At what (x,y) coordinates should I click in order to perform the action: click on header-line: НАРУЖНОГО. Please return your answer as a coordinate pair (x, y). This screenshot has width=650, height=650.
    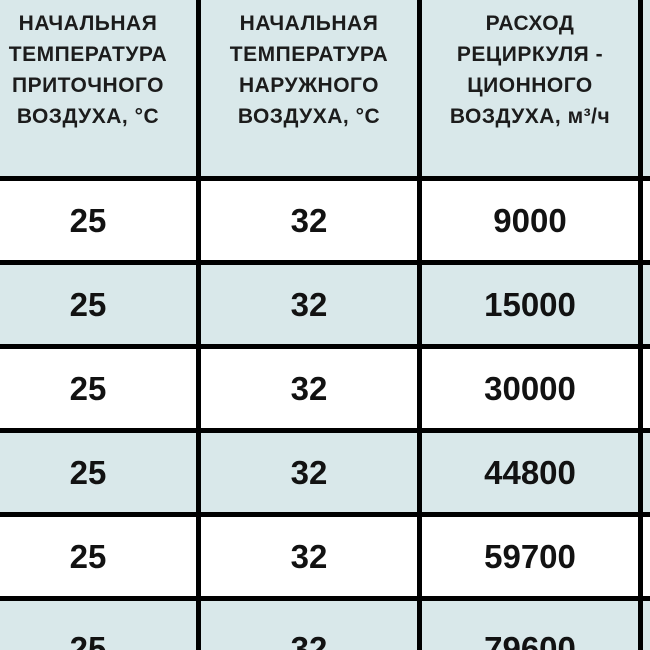
    Looking at the image, I should click on (309, 85).